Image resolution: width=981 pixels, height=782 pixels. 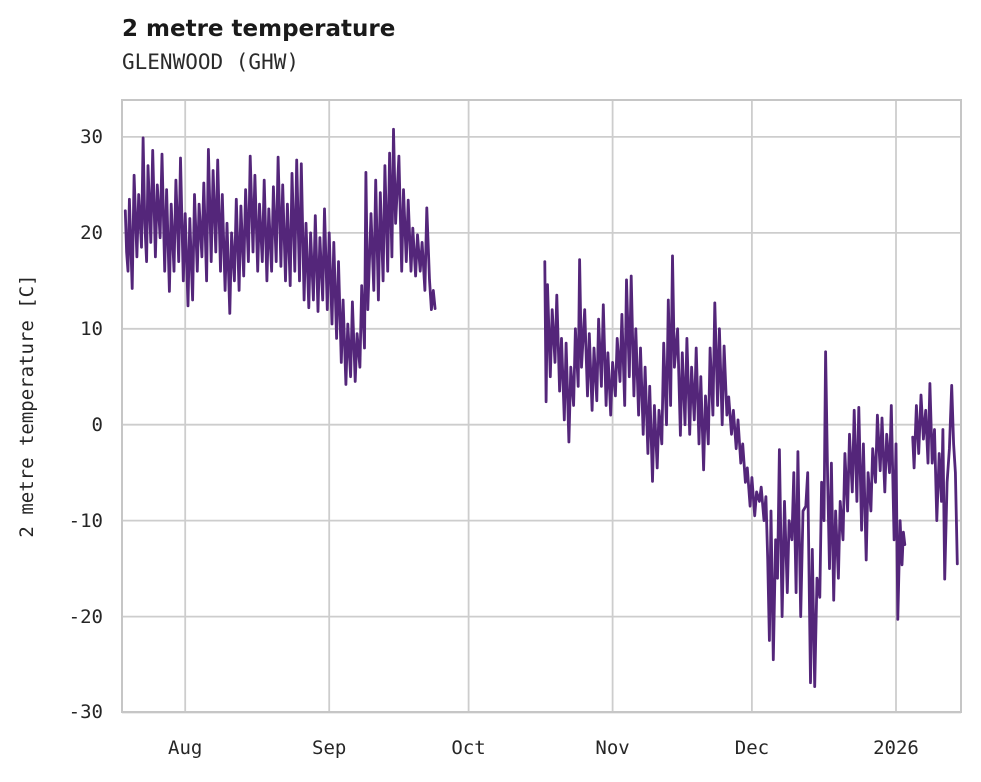 What do you see at coordinates (185, 748) in the screenshot?
I see `x-tick-label: Aug` at bounding box center [185, 748].